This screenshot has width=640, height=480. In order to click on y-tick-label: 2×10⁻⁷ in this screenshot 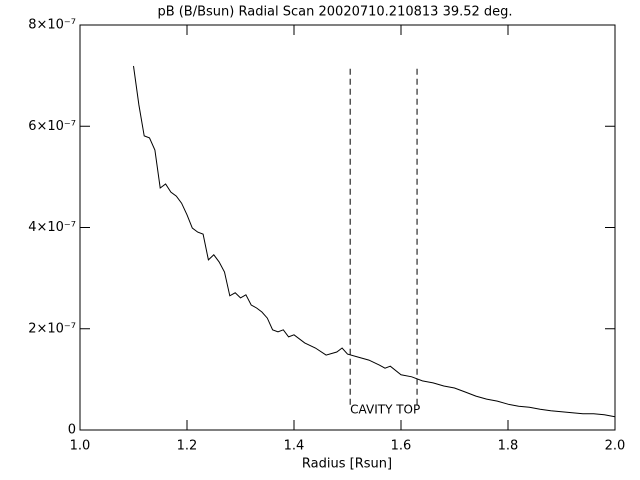, I will do `click(52, 328)`.